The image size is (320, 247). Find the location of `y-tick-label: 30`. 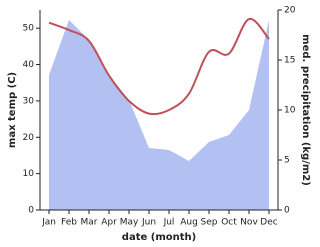

y-tick-label: 30 is located at coordinates (29, 101).